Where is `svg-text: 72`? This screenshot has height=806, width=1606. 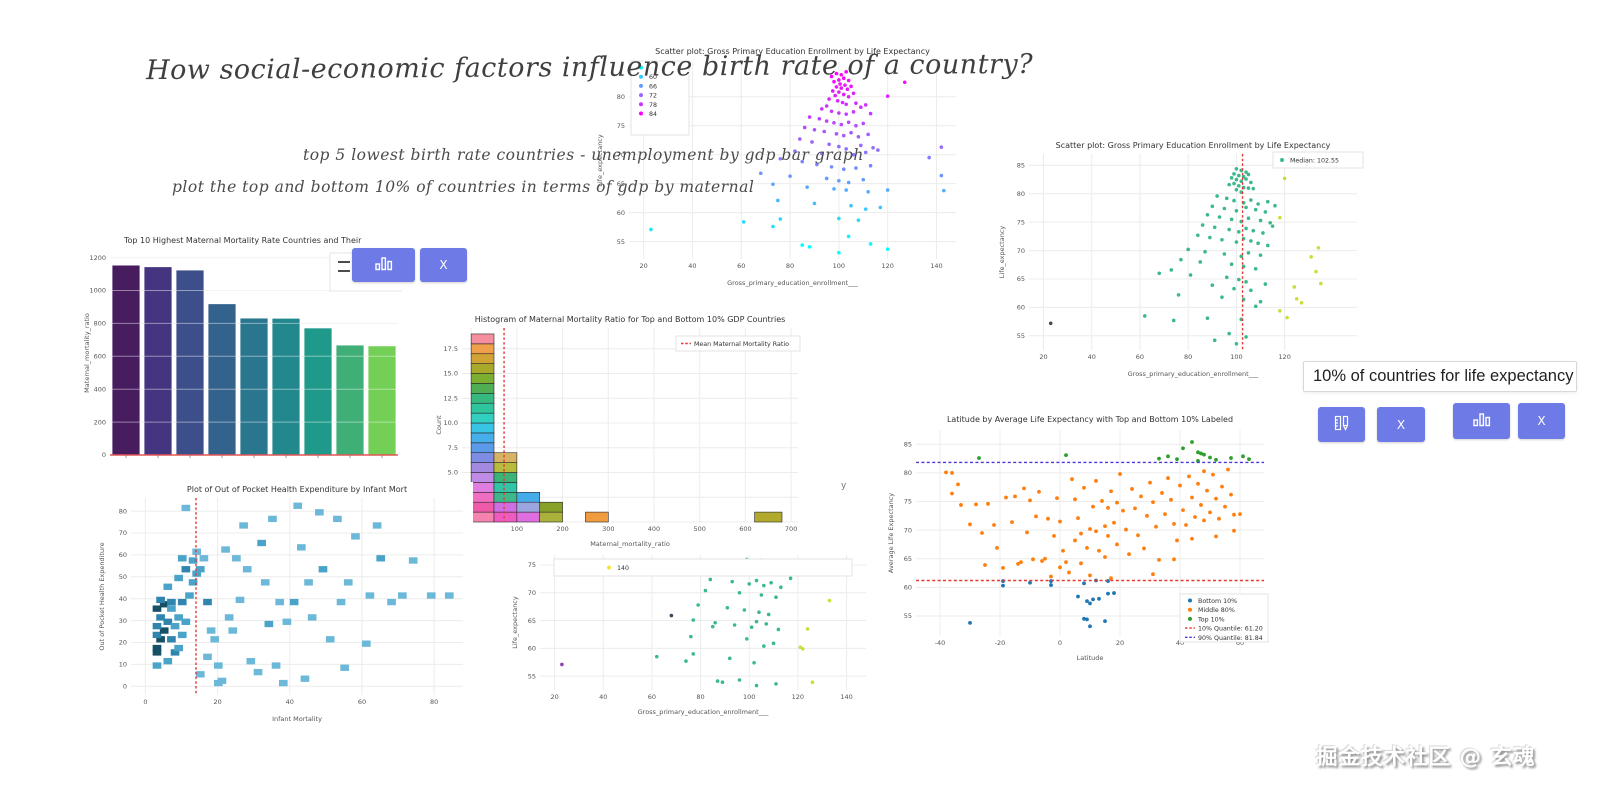
svg-text: 72 is located at coordinates (653, 96).